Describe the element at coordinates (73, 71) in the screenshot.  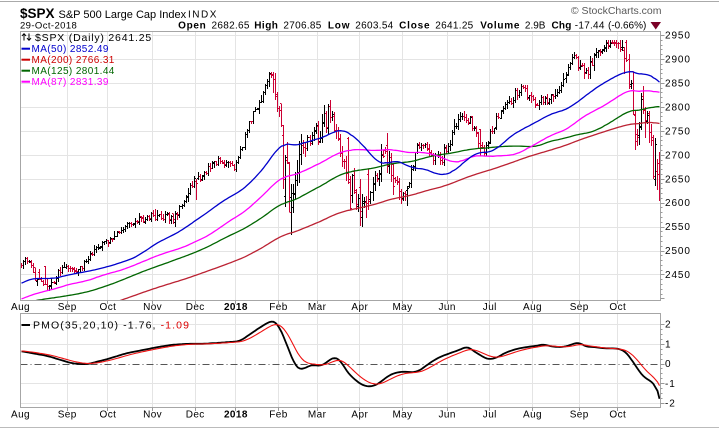
I see `svg-text: MA(125) 2801.44` at that location.